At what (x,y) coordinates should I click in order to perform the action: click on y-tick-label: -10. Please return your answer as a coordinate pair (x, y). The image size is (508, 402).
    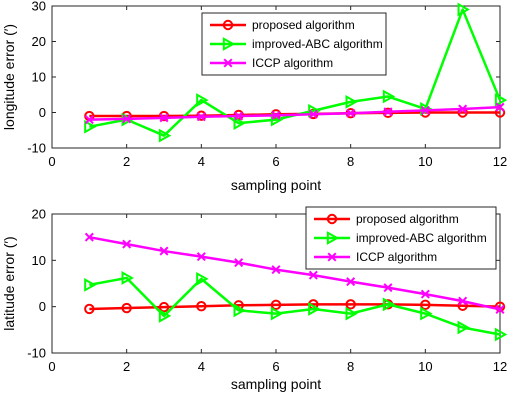
    Looking at the image, I should click on (36, 148).